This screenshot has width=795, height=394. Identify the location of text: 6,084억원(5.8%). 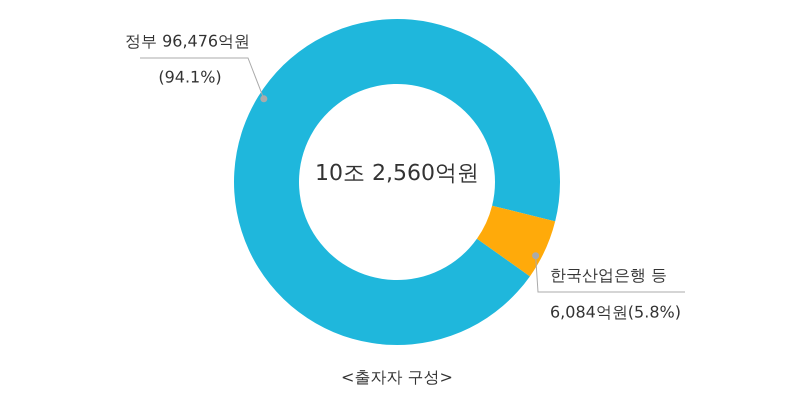
(615, 312).